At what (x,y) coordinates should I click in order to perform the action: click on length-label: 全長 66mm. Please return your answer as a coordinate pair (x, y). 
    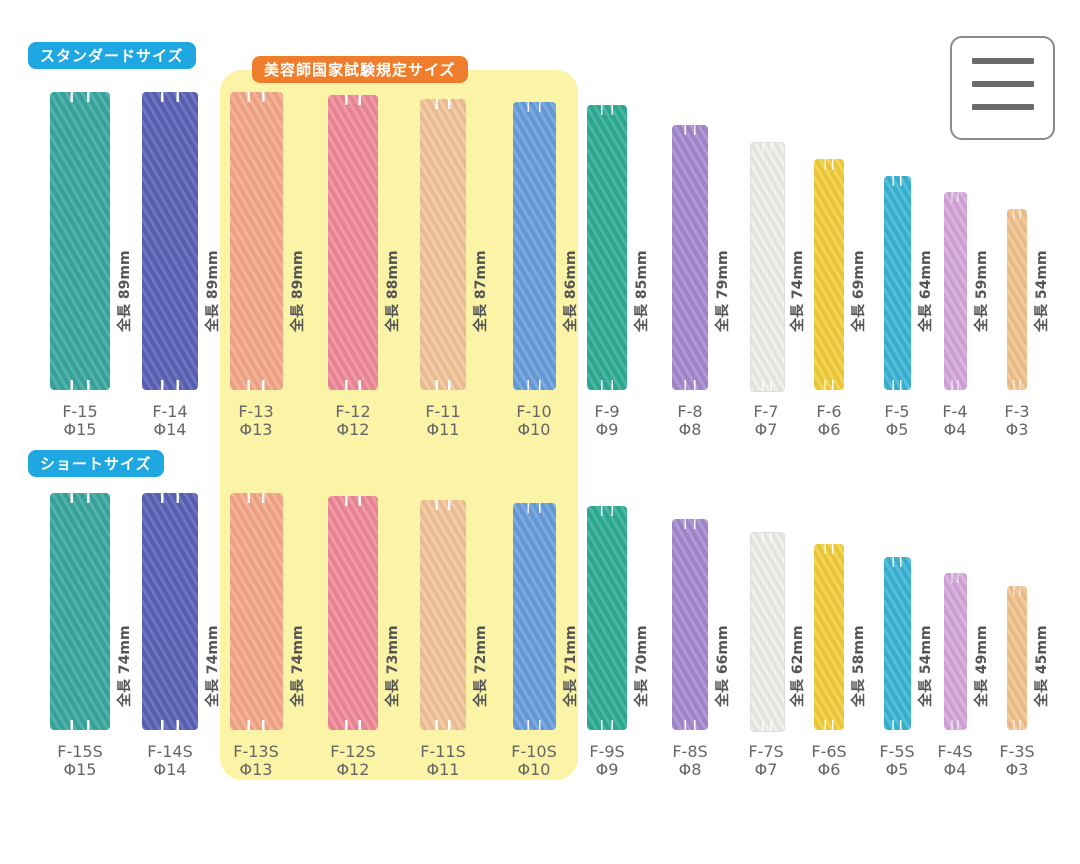
    Looking at the image, I should click on (723, 666).